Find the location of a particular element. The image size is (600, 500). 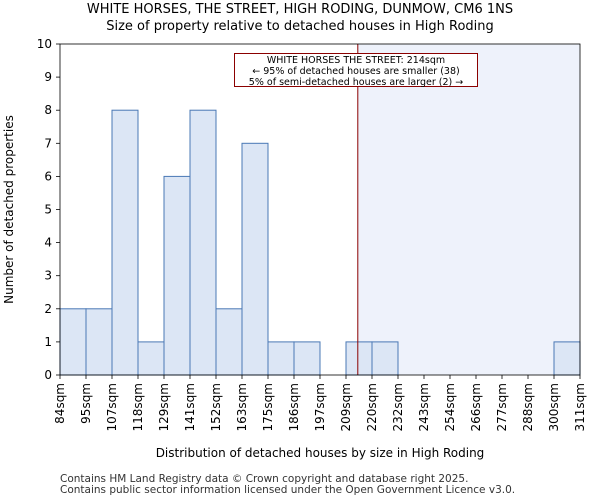

x-tick-label: 118sqm is located at coordinates (138, 407).